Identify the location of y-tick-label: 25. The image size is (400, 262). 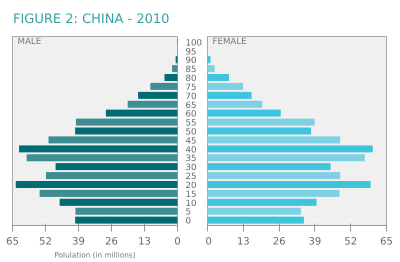
(191, 177).